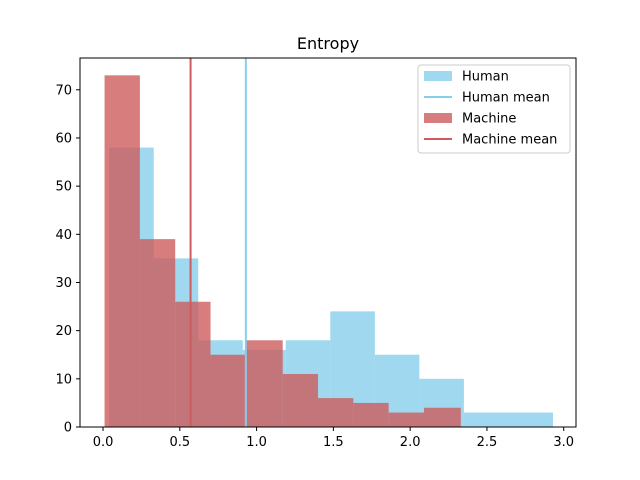  Describe the element at coordinates (179, 442) in the screenshot. I see `x-tick-label-1: 0.5` at that location.